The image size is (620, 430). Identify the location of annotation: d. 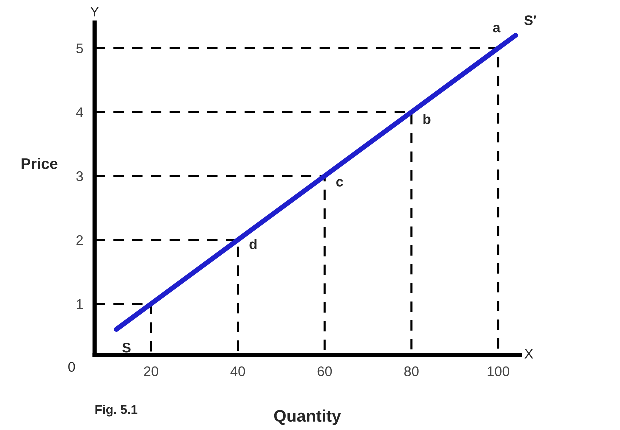
(253, 244).